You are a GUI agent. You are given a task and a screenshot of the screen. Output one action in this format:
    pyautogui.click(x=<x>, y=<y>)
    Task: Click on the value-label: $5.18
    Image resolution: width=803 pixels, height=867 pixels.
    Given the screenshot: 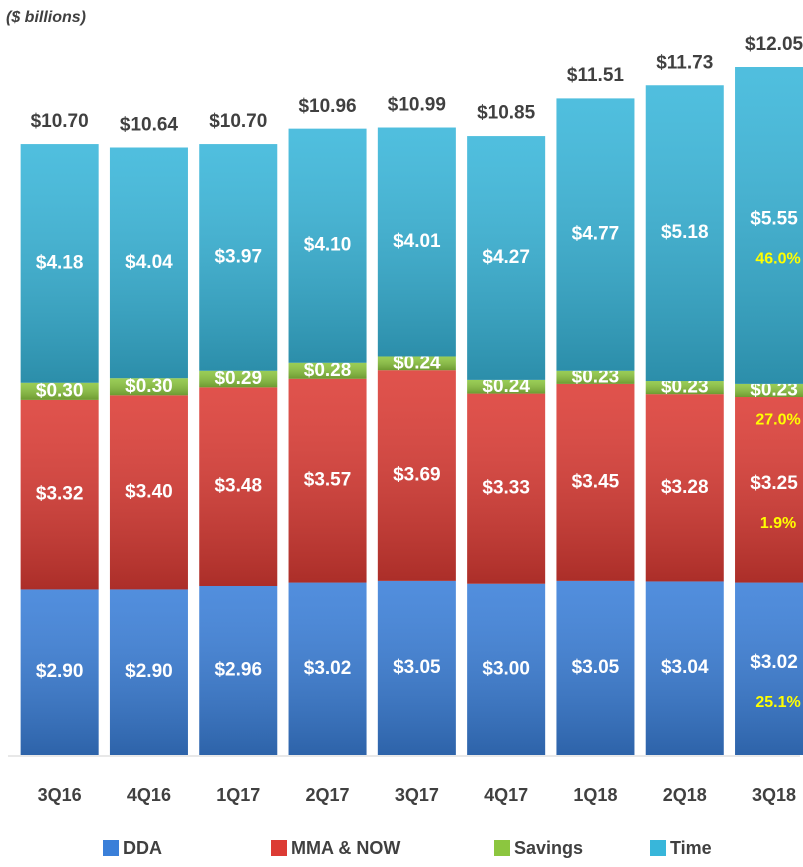 What is the action you would take?
    pyautogui.click(x=685, y=232)
    